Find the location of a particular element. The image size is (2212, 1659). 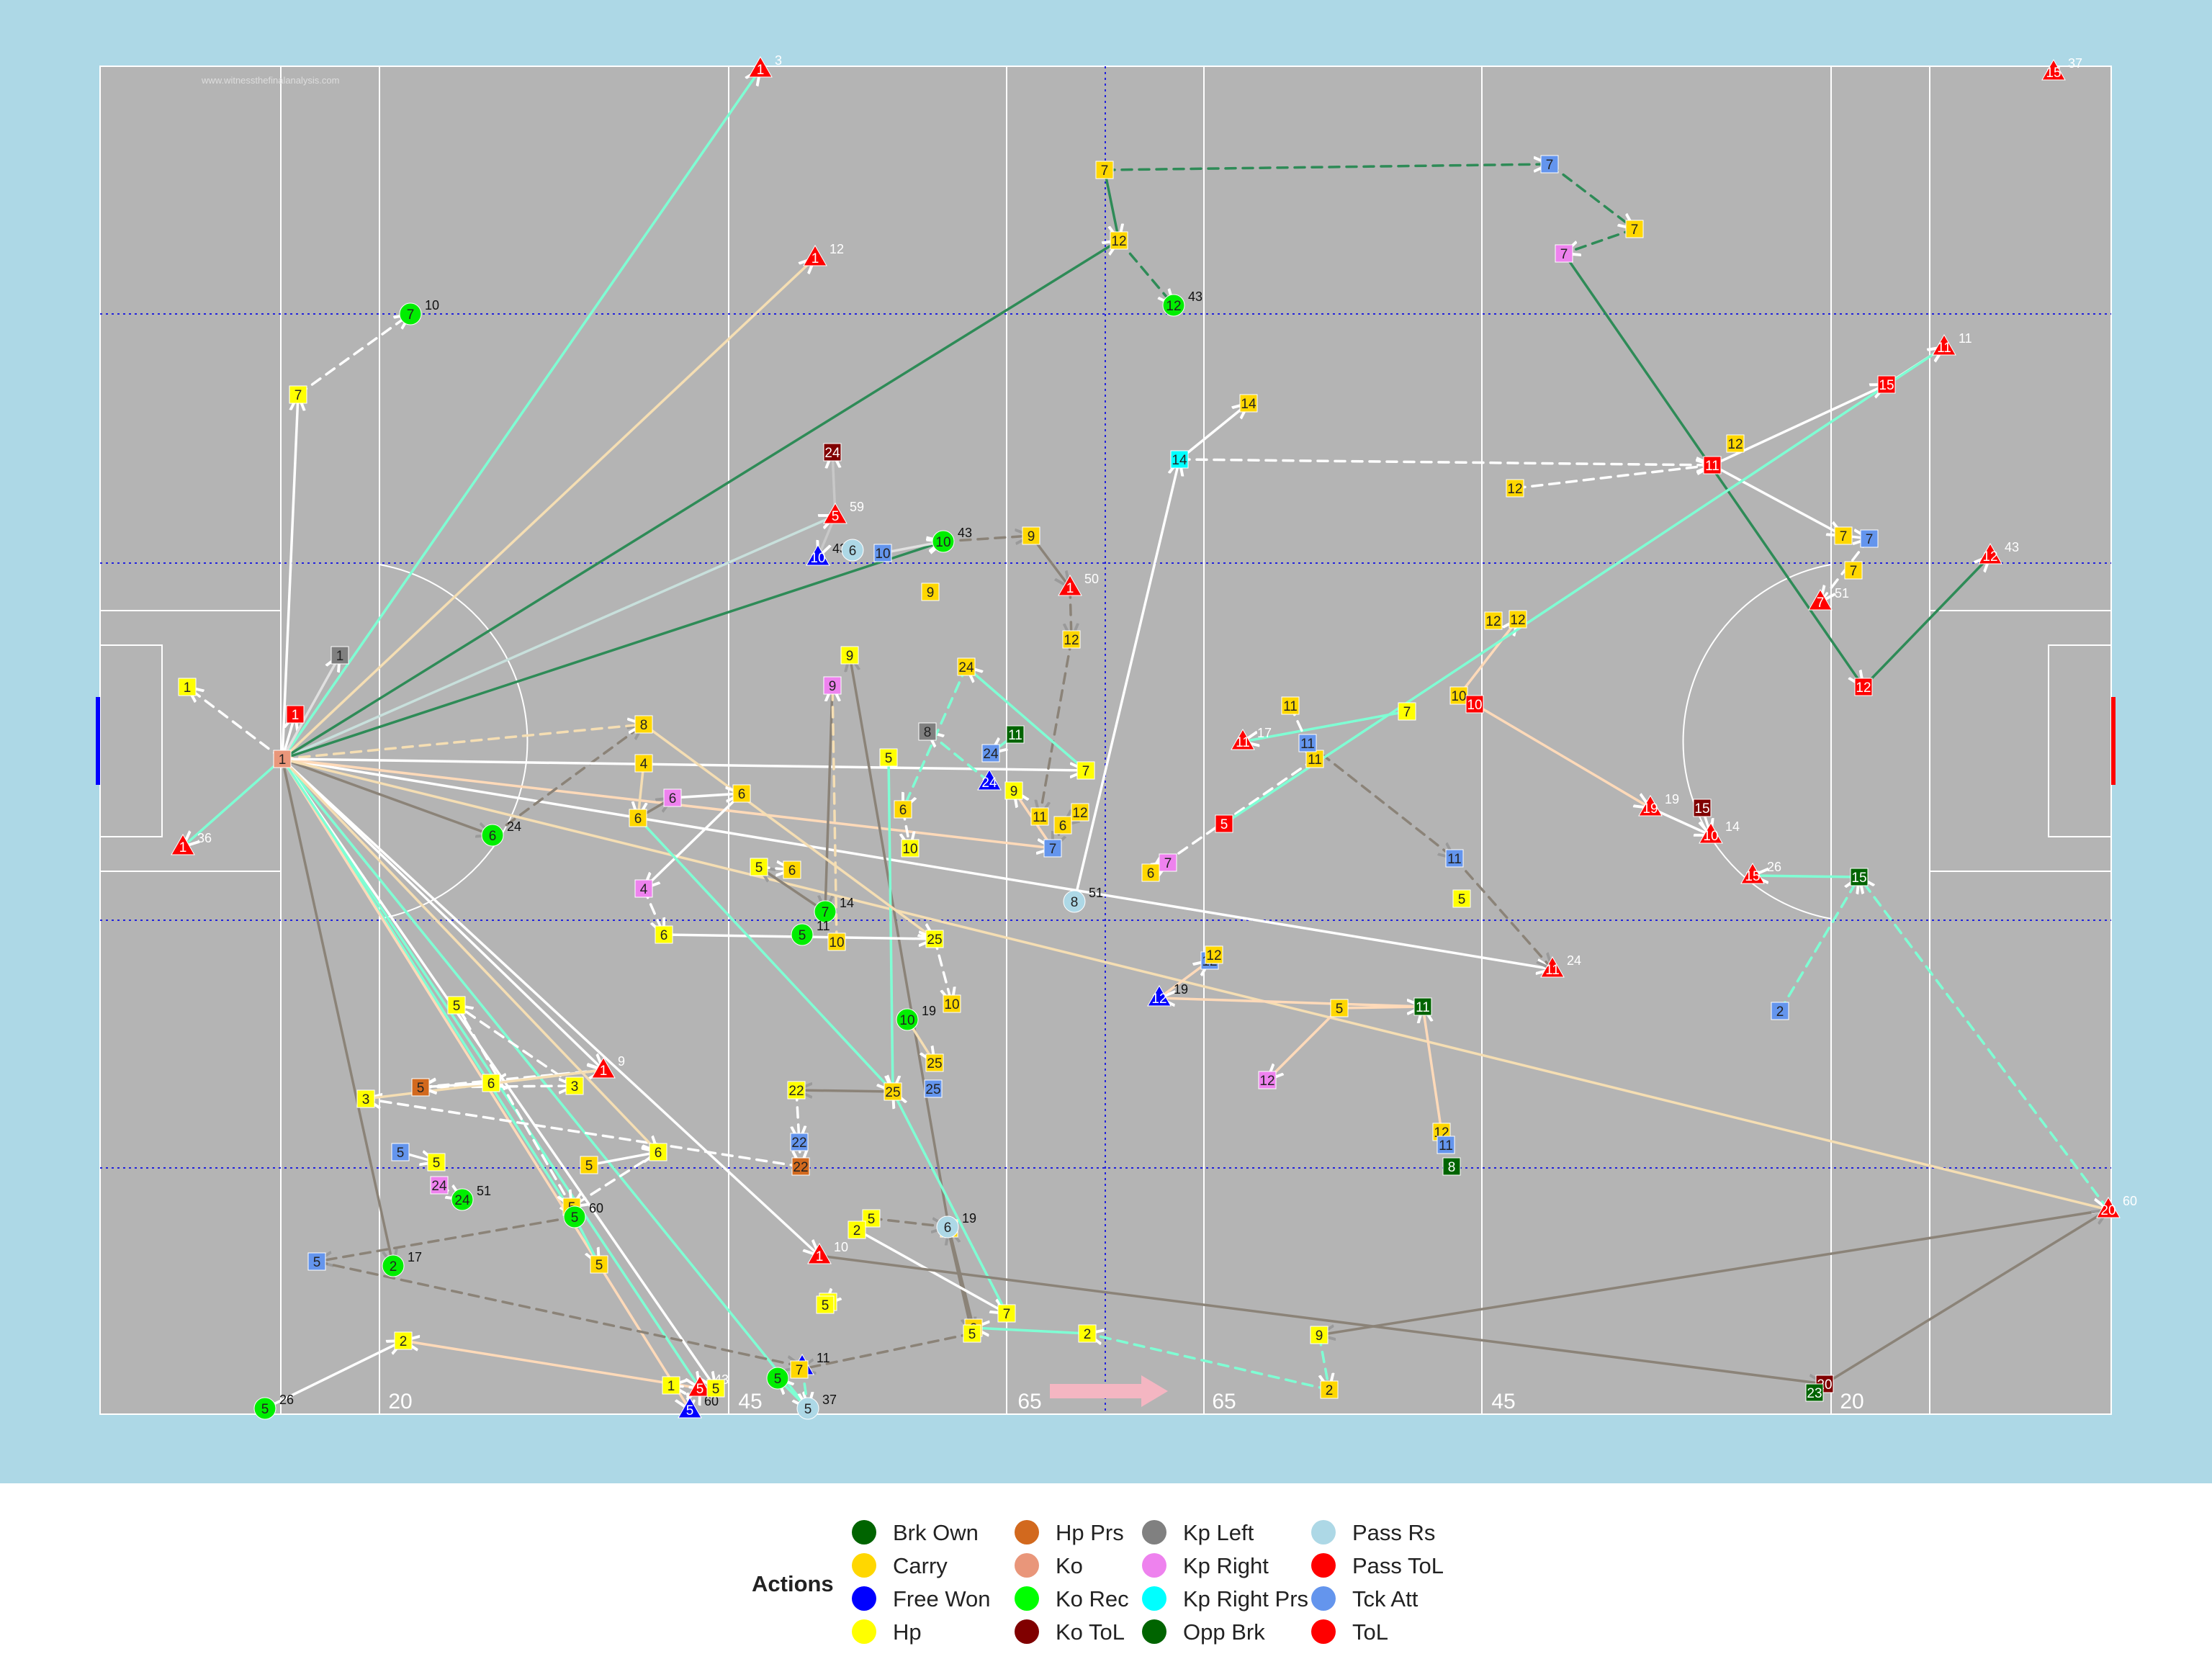

event-time-label: 50 is located at coordinates (1091, 579).